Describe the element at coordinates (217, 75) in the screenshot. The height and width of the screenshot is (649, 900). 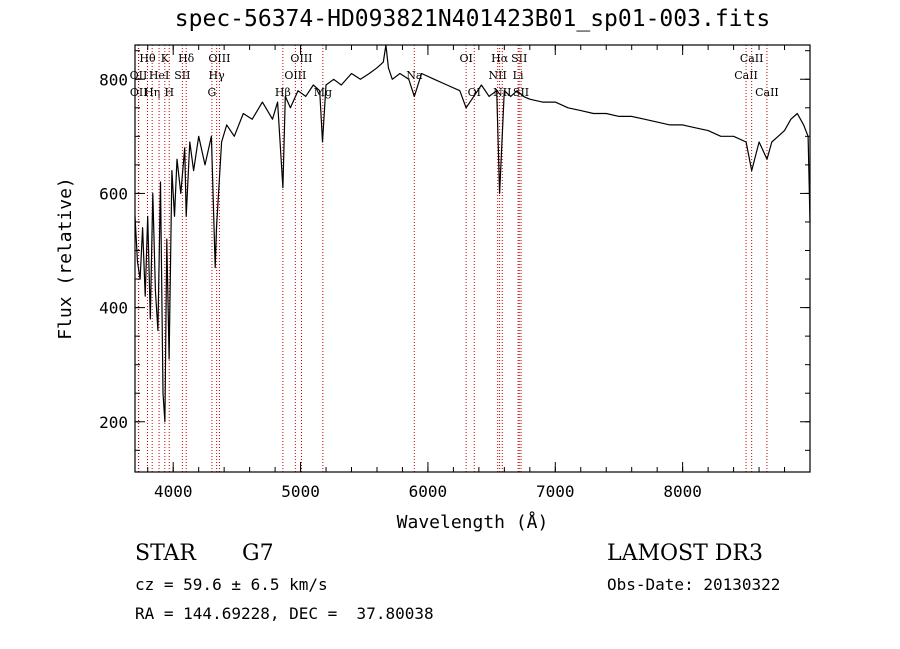
I see `marker-label: Hγ` at that location.